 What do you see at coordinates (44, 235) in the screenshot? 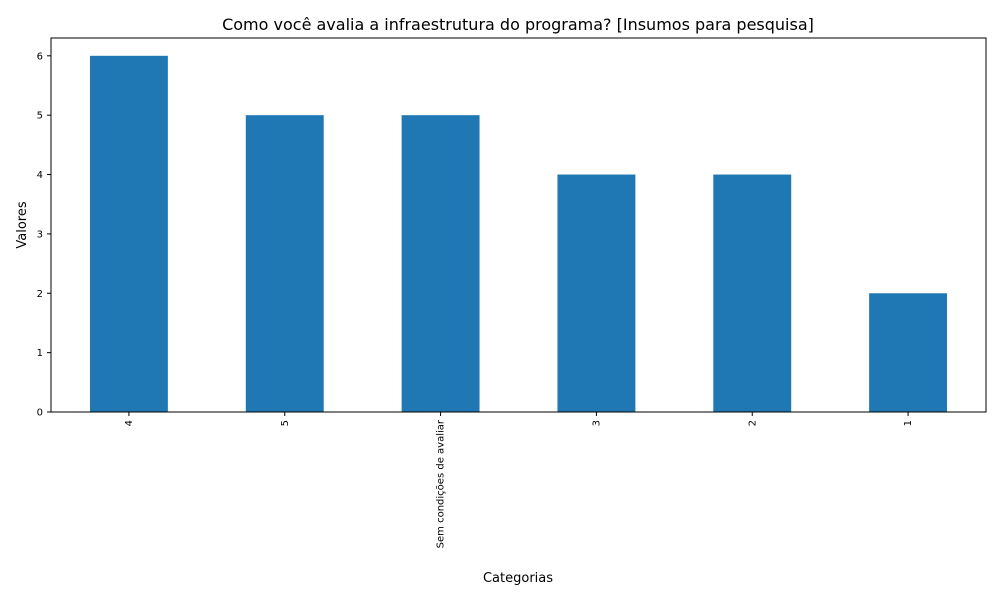
I see `y-axis-ticks: 0 1 2 3 4 5 6` at bounding box center [44, 235].